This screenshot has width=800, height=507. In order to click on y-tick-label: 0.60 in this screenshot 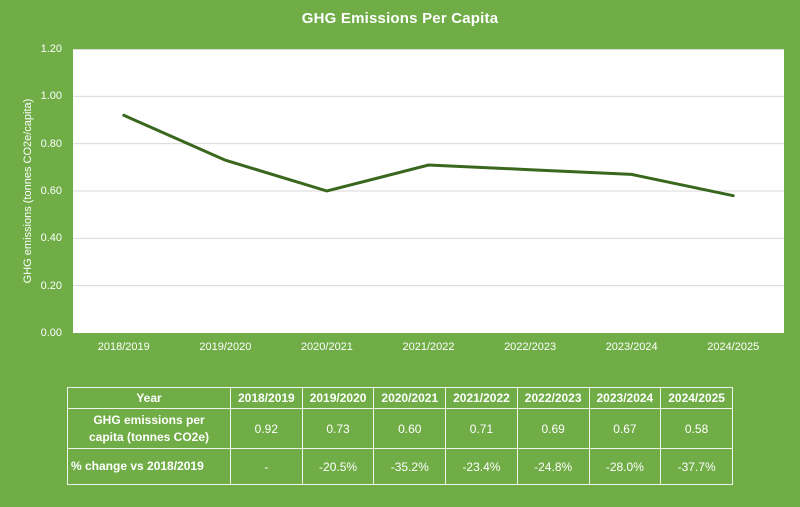, I will do `click(51, 191)`.